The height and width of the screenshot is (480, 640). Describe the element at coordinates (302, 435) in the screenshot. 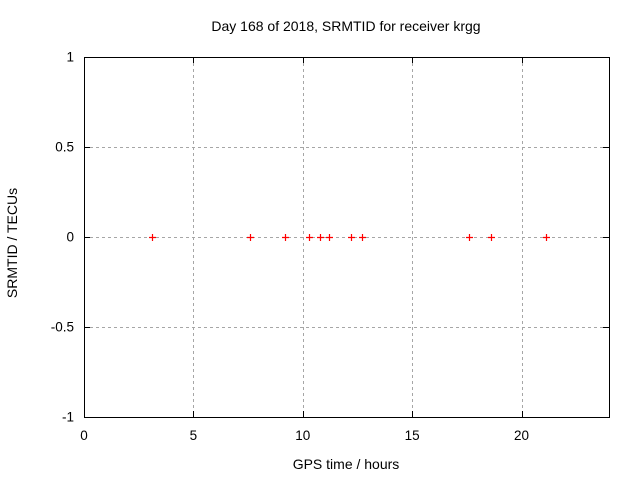

I see `x-tick-label: 10` at that location.